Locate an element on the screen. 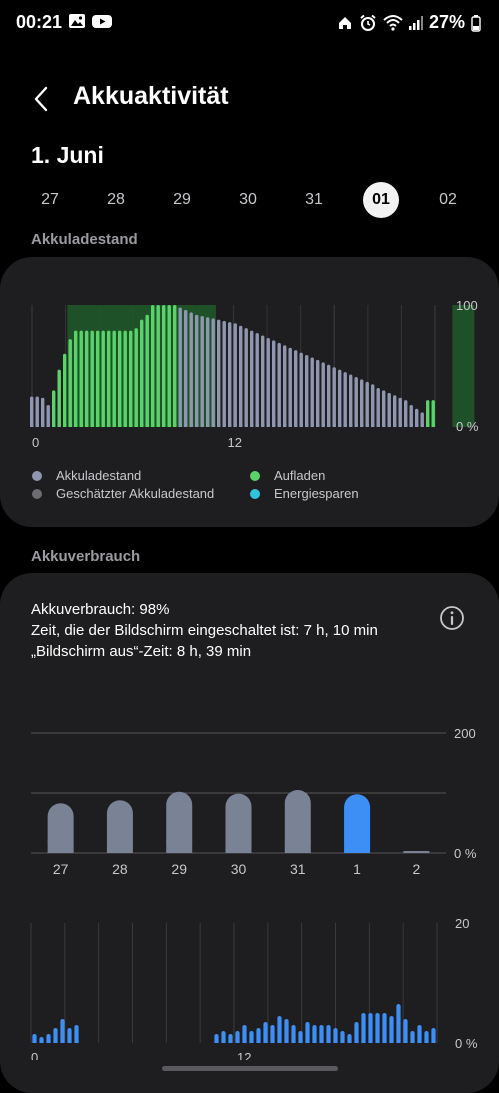 This screenshot has width=499, height=1093. legend-item-power-saving: Energiesparen is located at coordinates (304, 493).